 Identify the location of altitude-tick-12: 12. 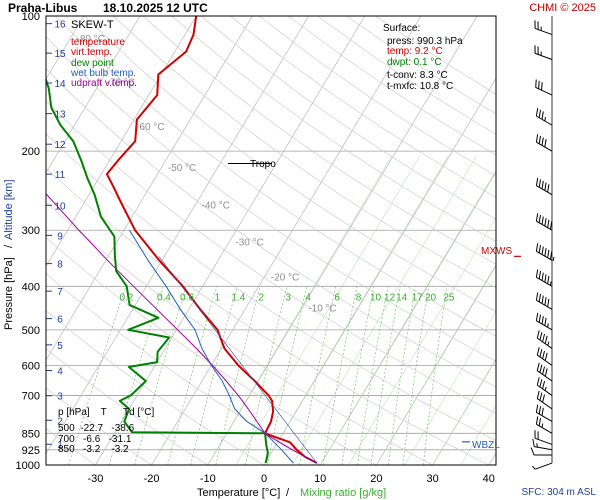
(60, 145).